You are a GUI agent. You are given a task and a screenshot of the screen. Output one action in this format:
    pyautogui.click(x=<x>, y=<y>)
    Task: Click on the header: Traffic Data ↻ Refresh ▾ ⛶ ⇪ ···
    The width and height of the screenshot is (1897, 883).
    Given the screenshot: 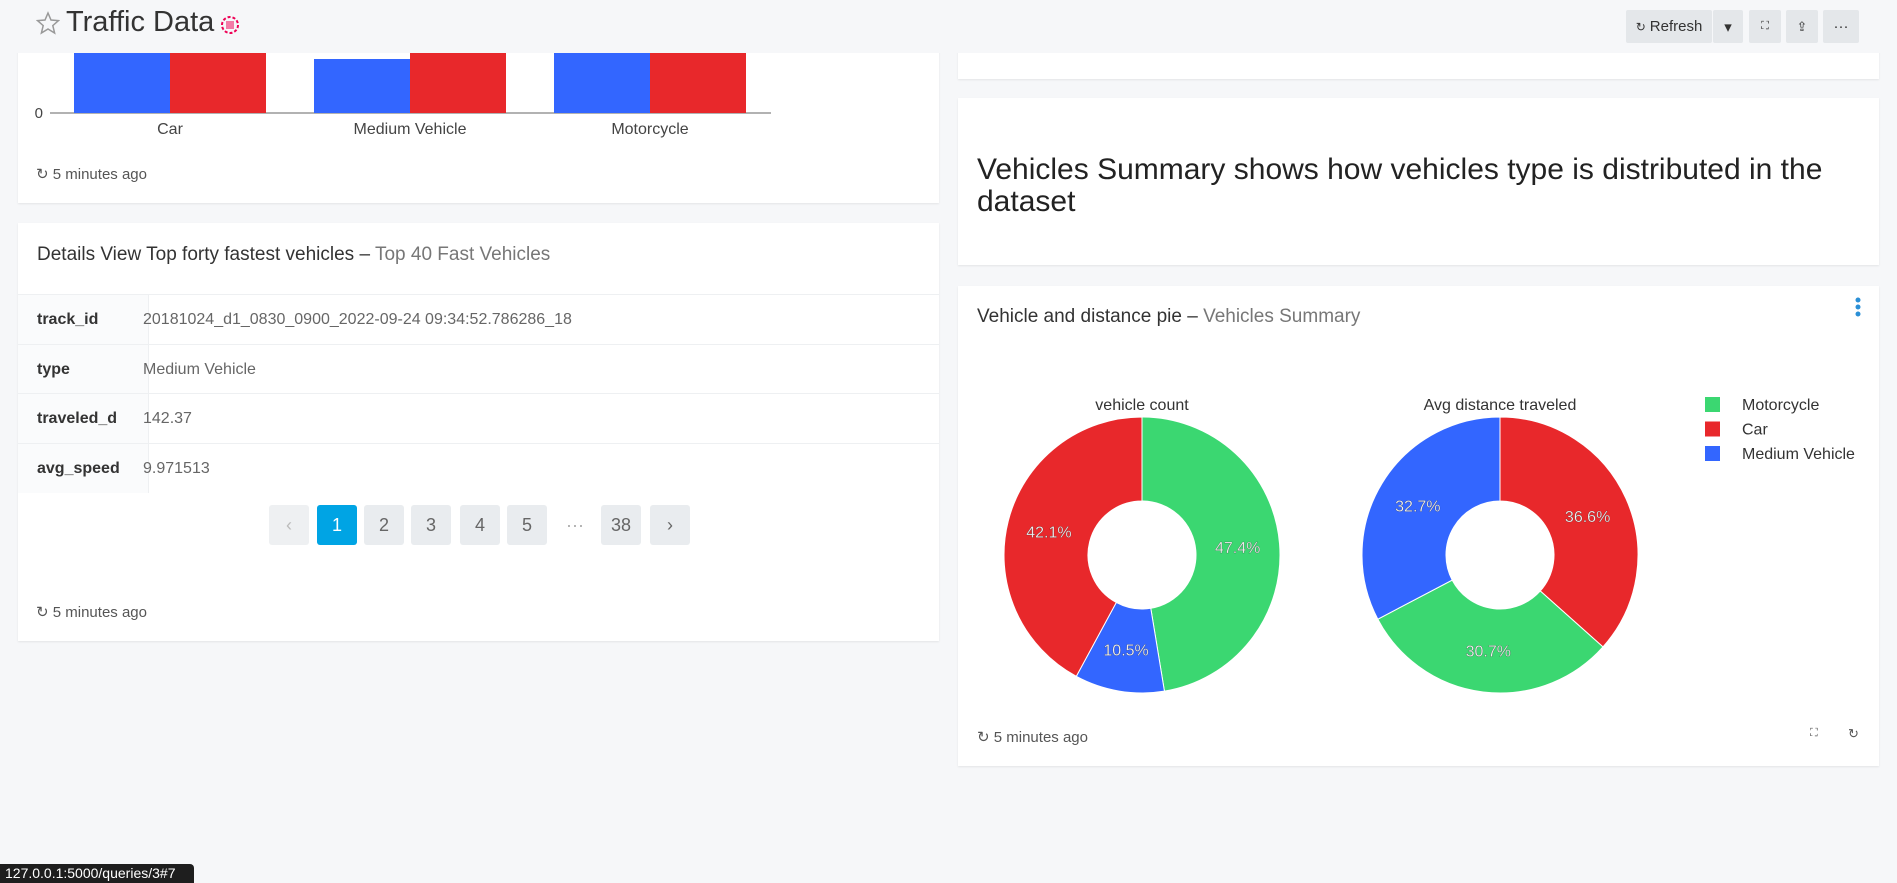 What is the action you would take?
    pyautogui.click(x=948, y=26)
    